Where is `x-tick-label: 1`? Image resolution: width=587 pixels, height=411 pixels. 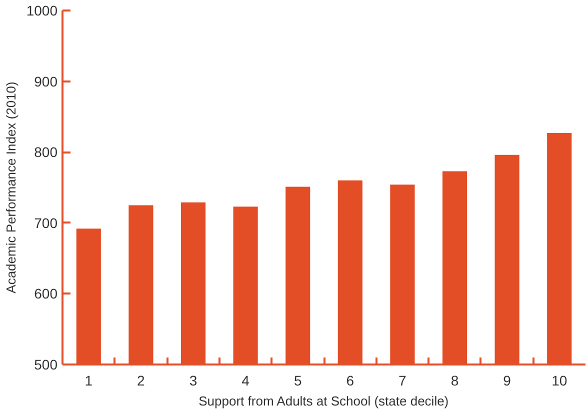
x-tick-label: 1 is located at coordinates (88, 380).